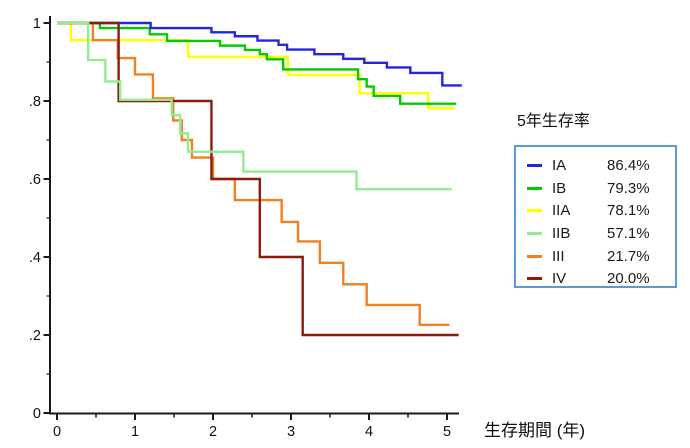 This screenshot has width=690, height=448. I want to click on legend-swatch-IV, so click(534, 279).